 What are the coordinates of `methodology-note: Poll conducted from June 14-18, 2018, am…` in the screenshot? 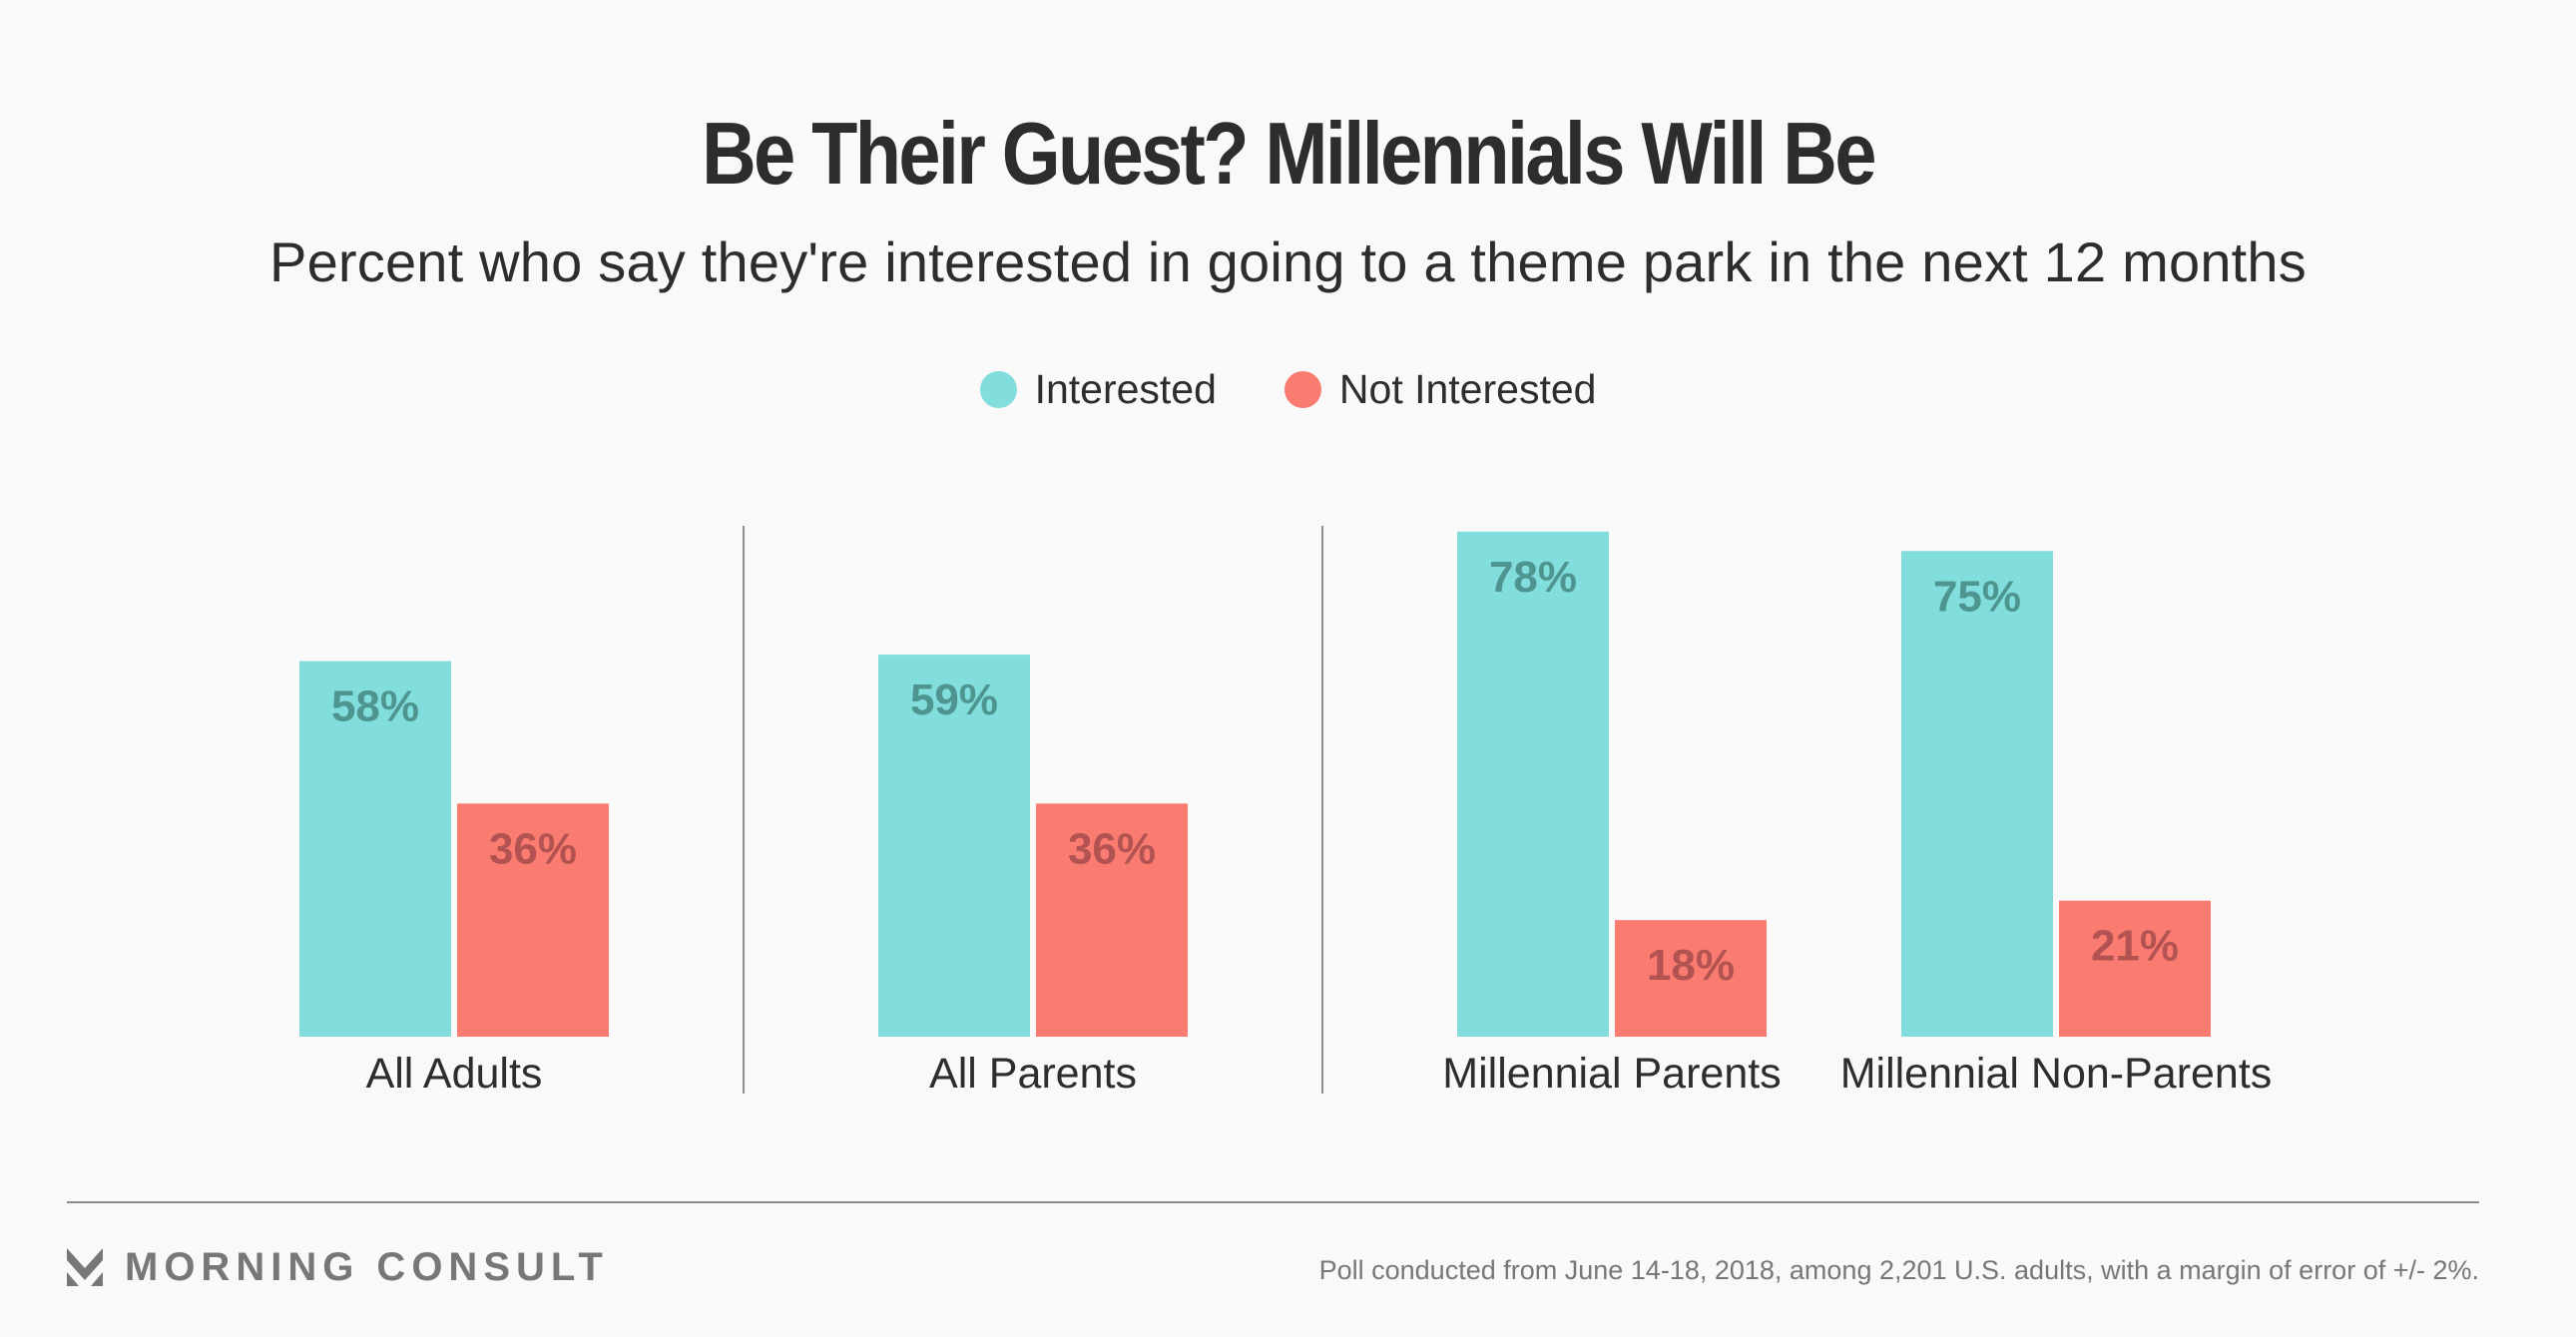 It's located at (1899, 1270).